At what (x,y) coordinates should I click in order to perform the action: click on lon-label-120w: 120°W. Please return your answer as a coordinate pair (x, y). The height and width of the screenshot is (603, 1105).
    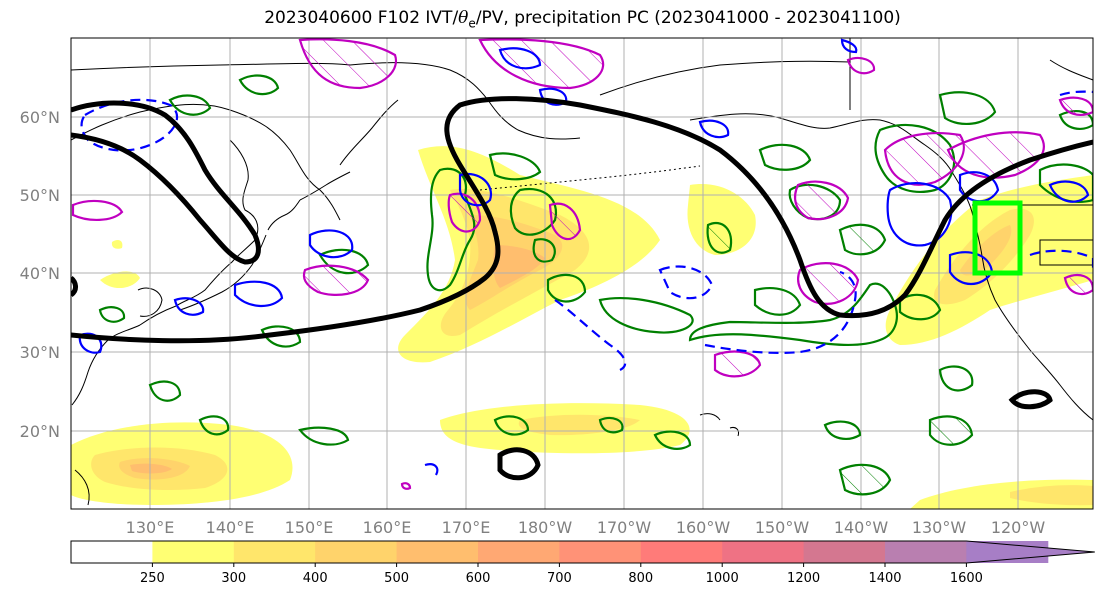
    Looking at the image, I should click on (1018, 527).